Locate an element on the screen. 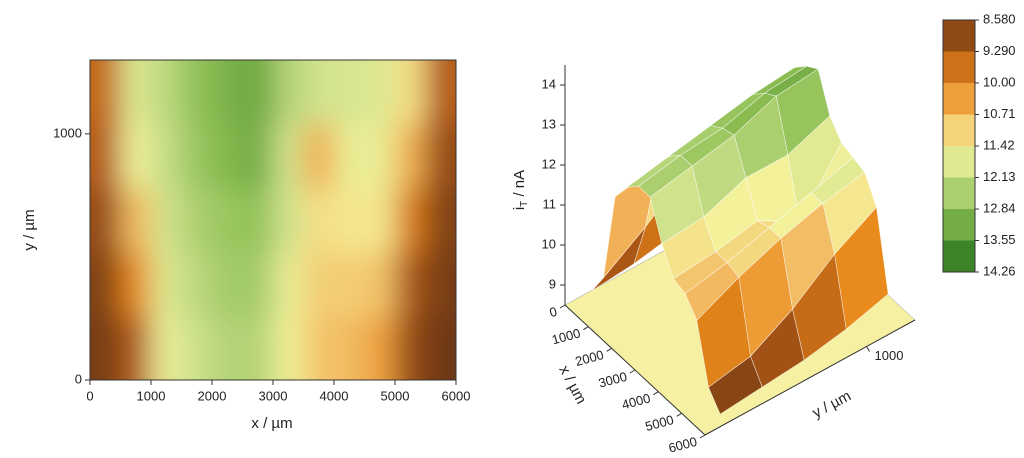 This screenshot has width=1024, height=458. x-tick-label: 4000 is located at coordinates (334, 395).